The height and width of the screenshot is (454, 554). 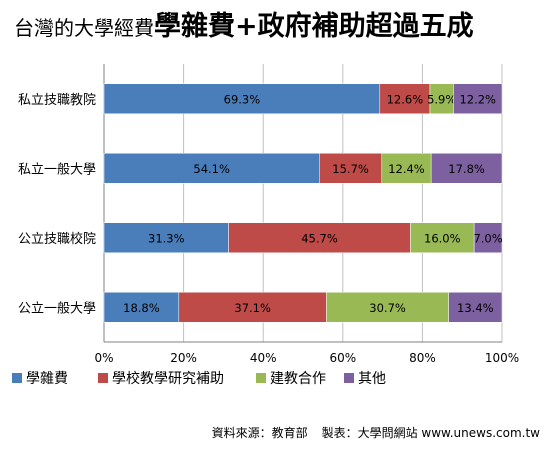 I want to click on category-label: 公立技職校院, so click(x=57, y=239).